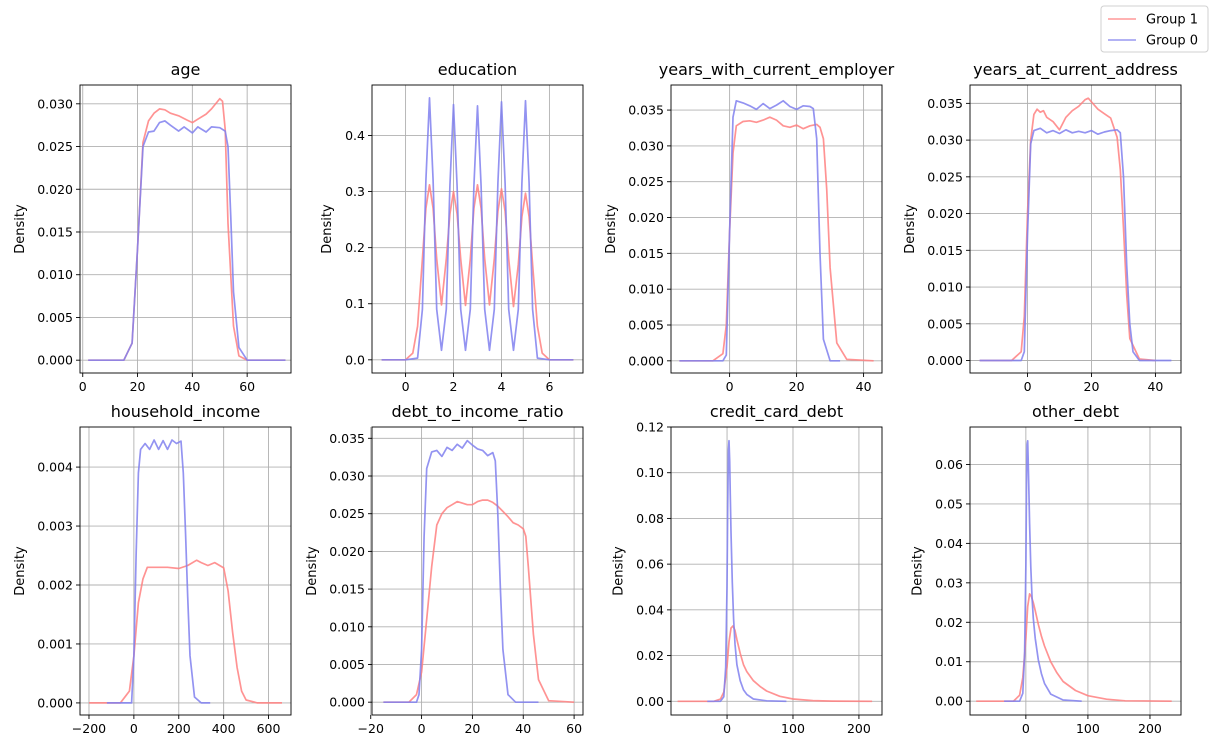 This screenshot has height=755, width=1214. Describe the element at coordinates (55, 467) in the screenshot. I see `y-tick-label: 0.004` at that location.